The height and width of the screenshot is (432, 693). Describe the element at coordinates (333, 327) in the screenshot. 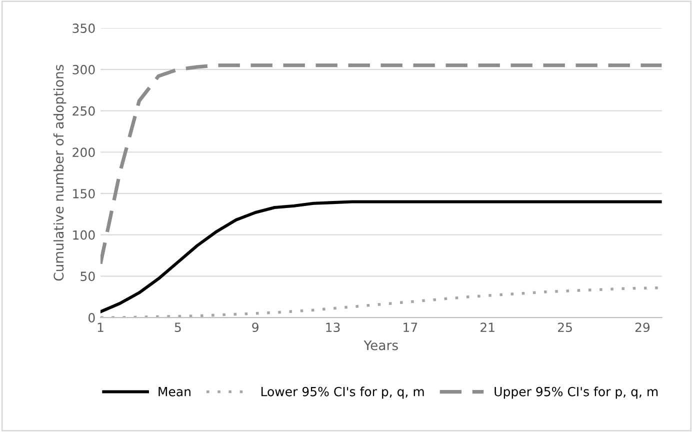

I see `x-tick-label: 13` at that location.